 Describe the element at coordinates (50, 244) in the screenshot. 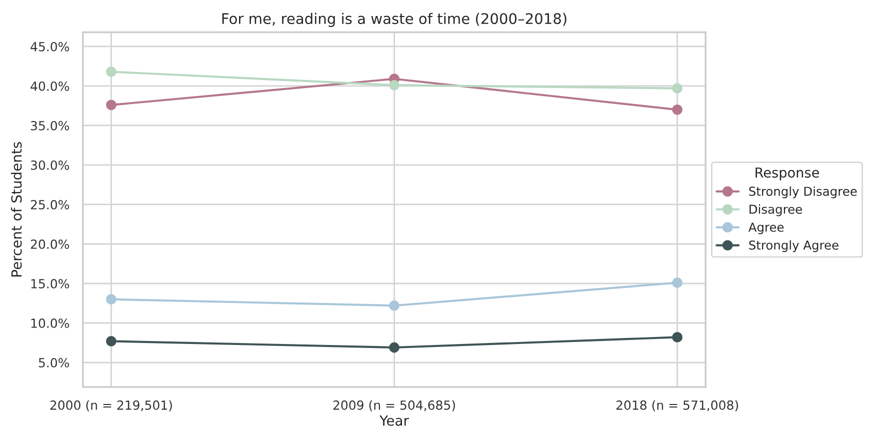

I see `y-tick-label: 20.0%` at that location.